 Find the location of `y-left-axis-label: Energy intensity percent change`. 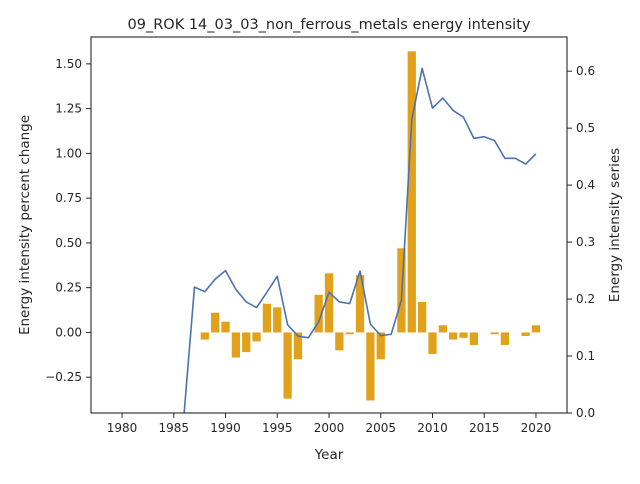

y-left-axis-label: Energy intensity percent change is located at coordinates (25, 225).